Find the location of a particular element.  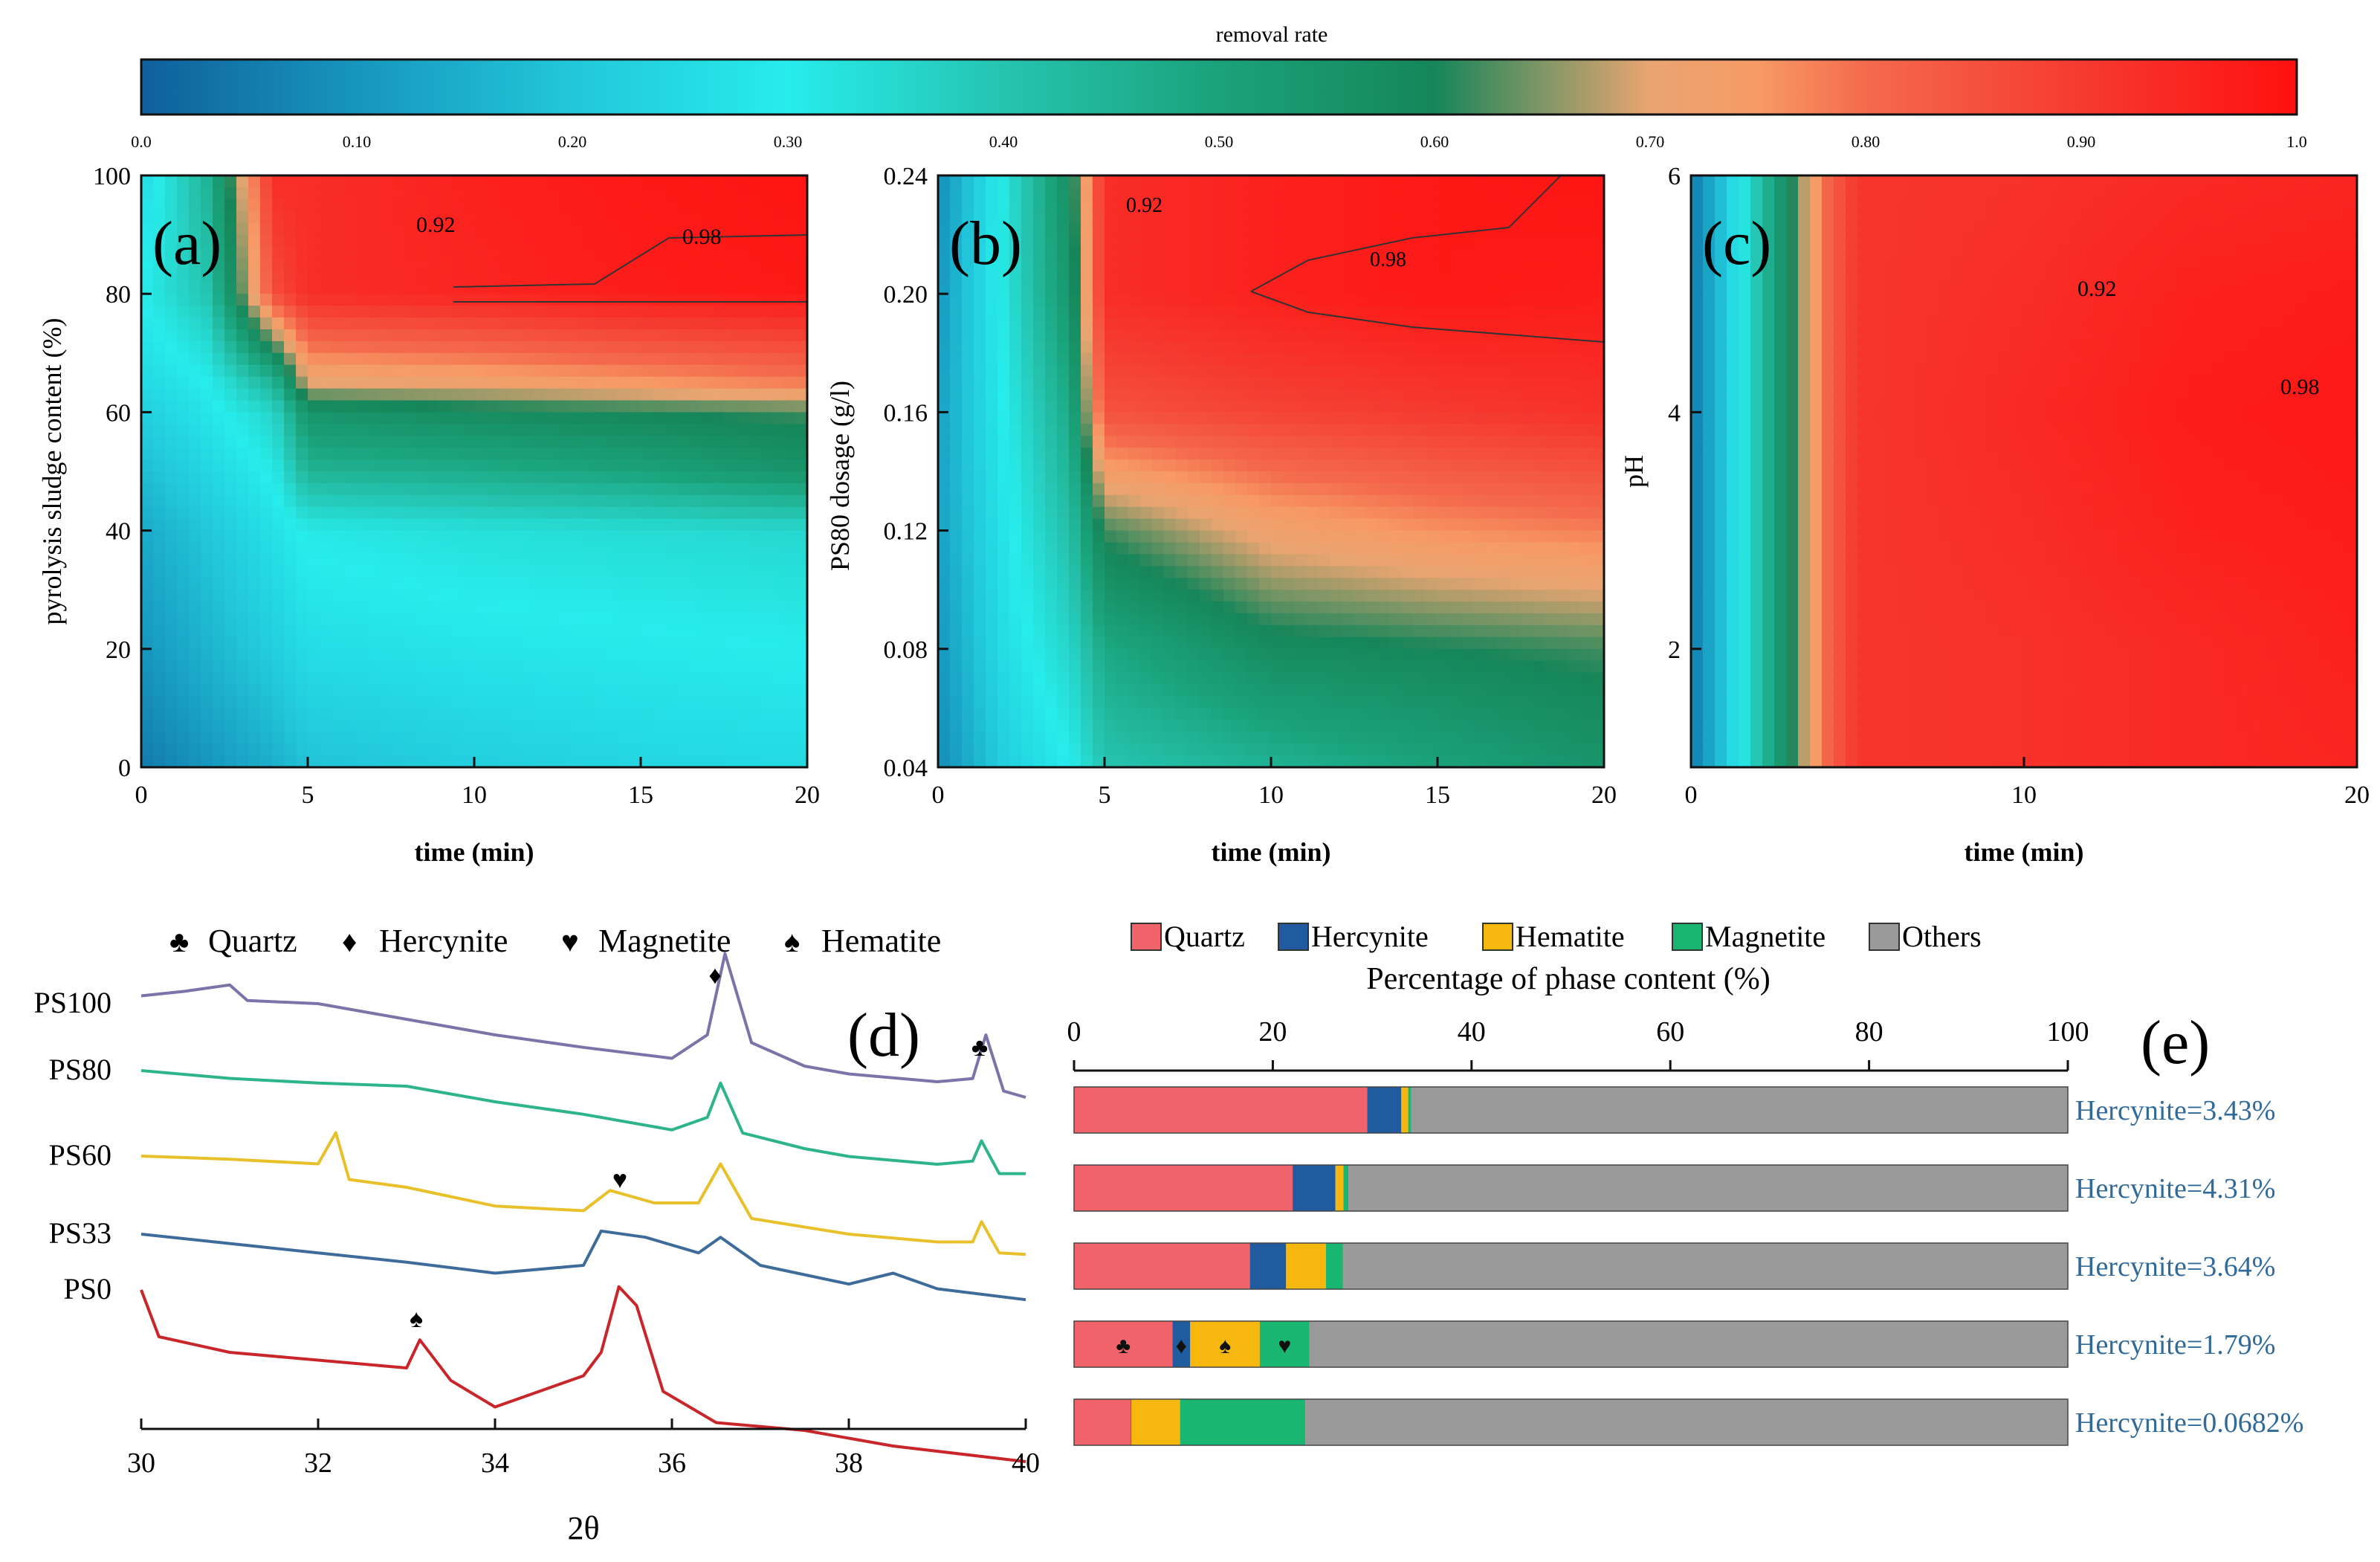

y-tick-label: 60 is located at coordinates (118, 413).